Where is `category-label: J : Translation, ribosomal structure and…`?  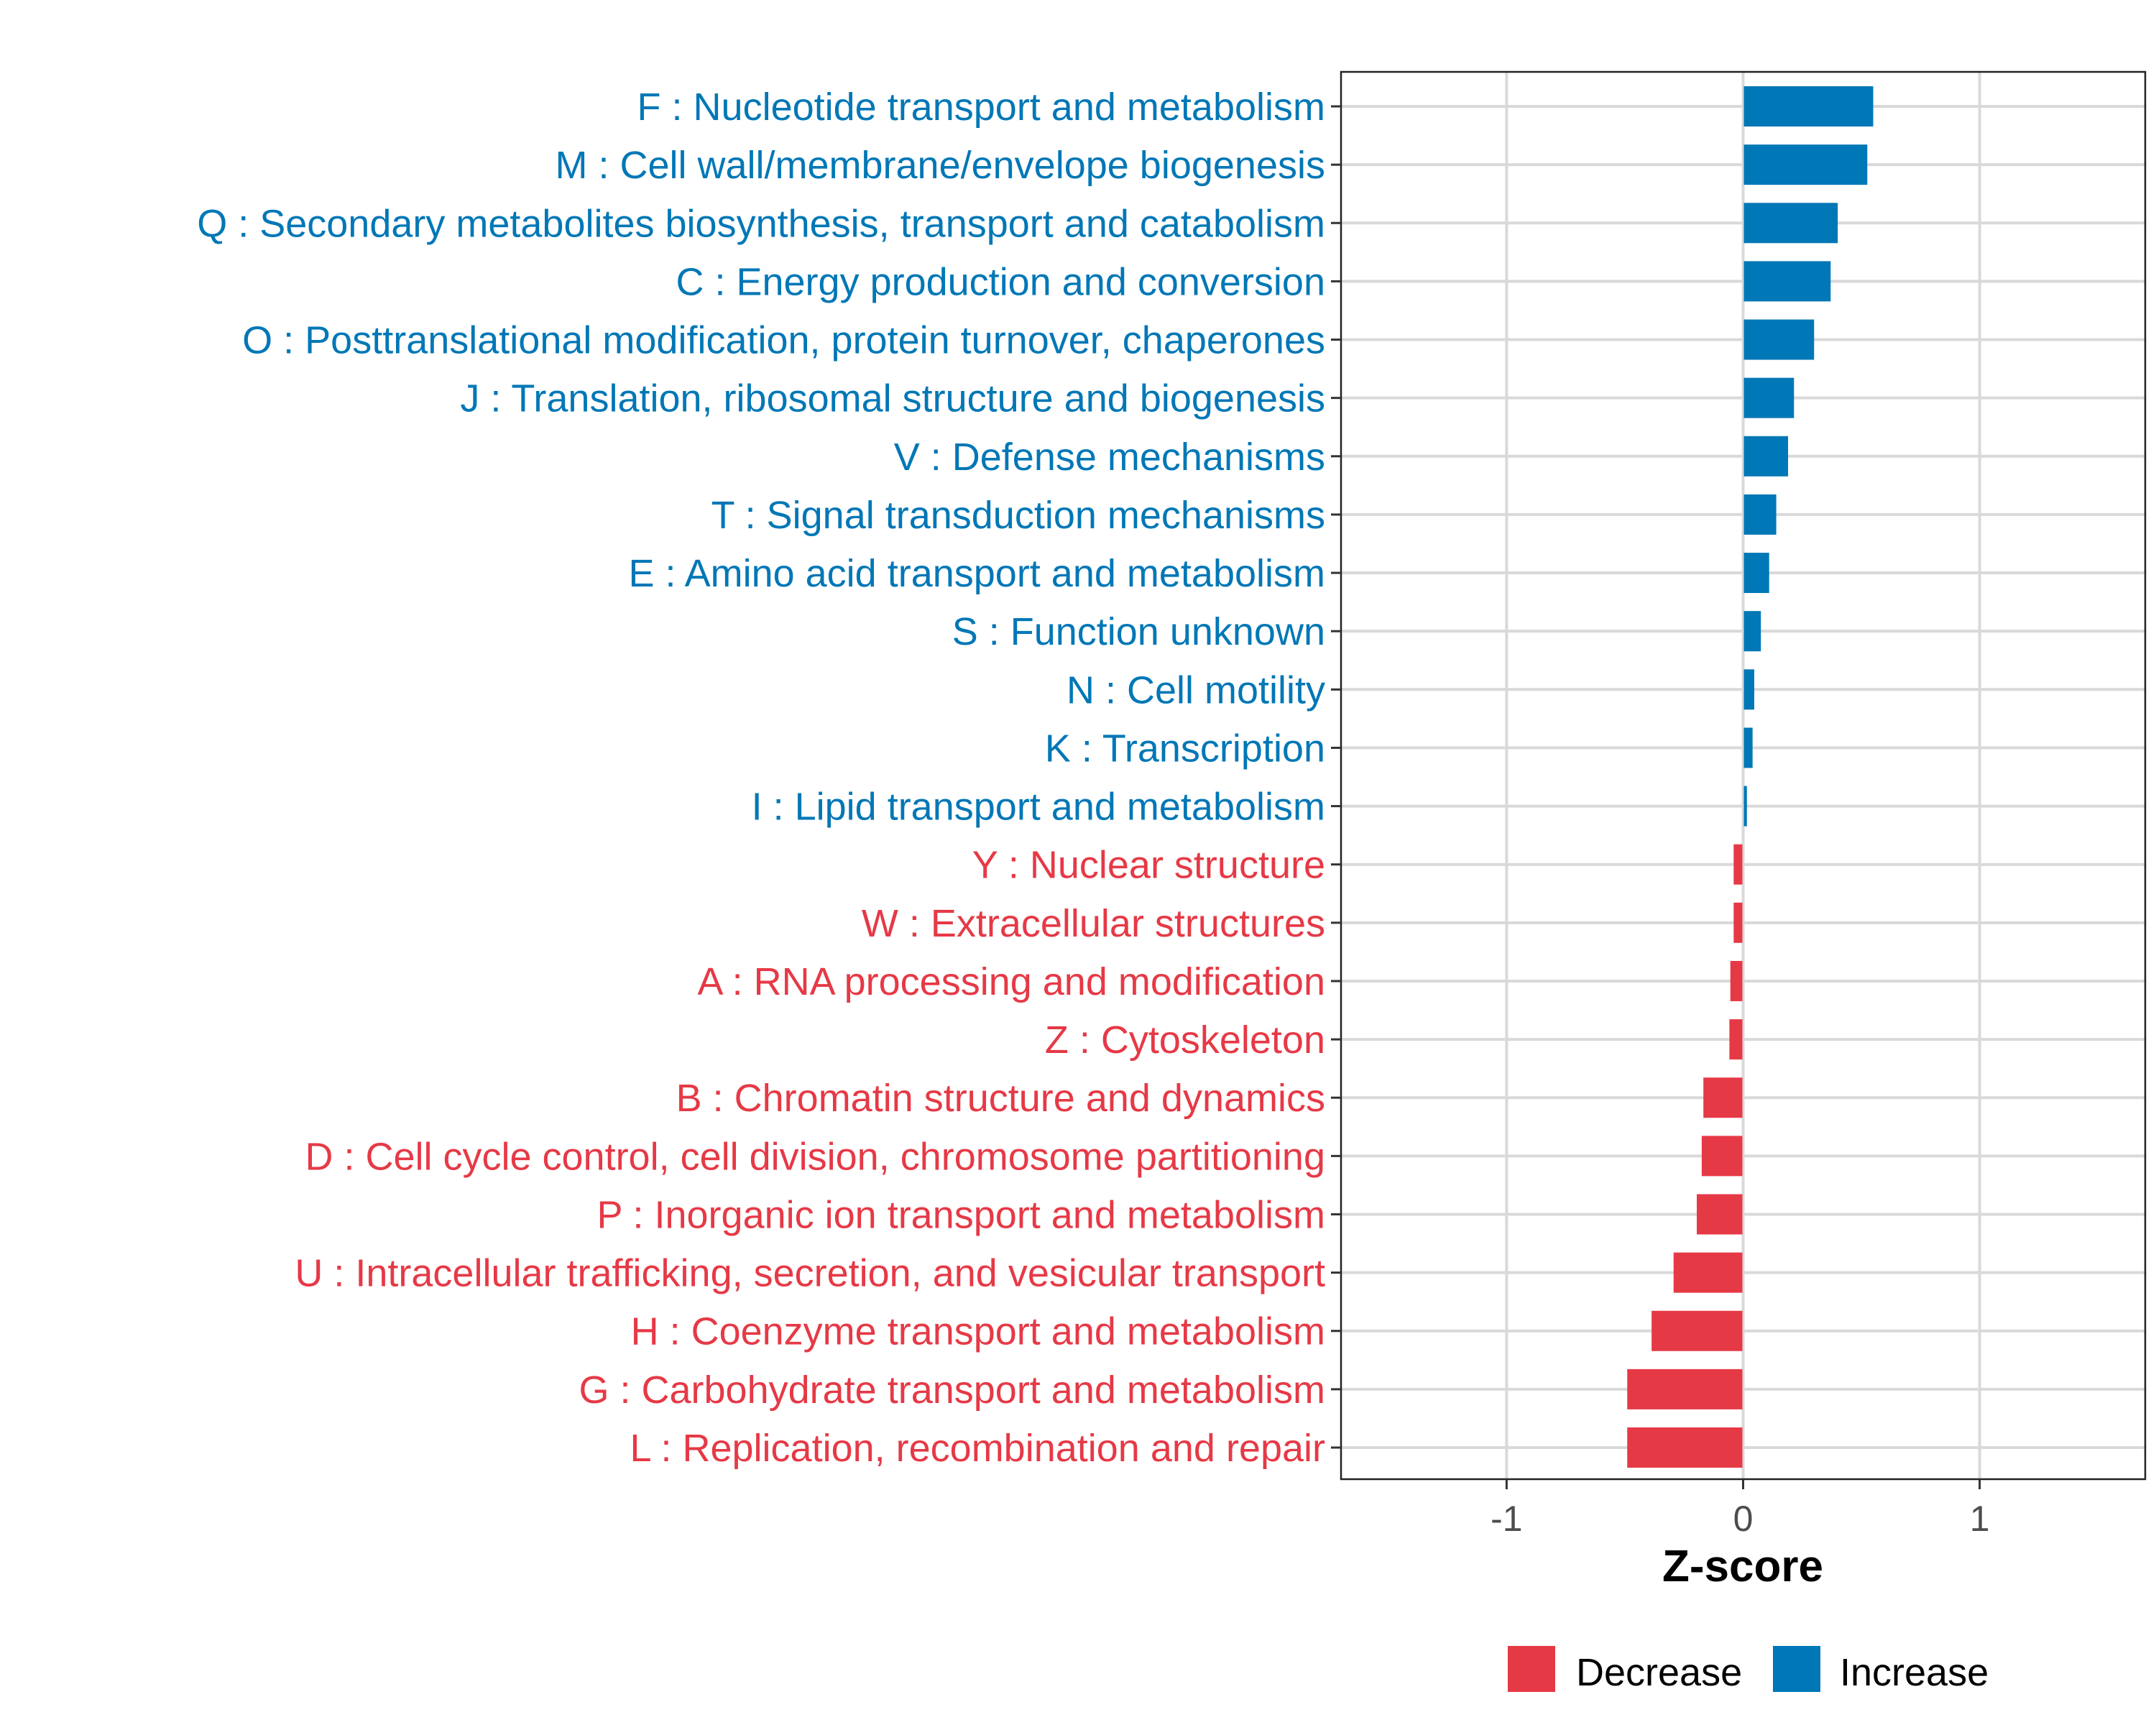 category-label: J : Translation, ribosomal structure and… is located at coordinates (892, 398).